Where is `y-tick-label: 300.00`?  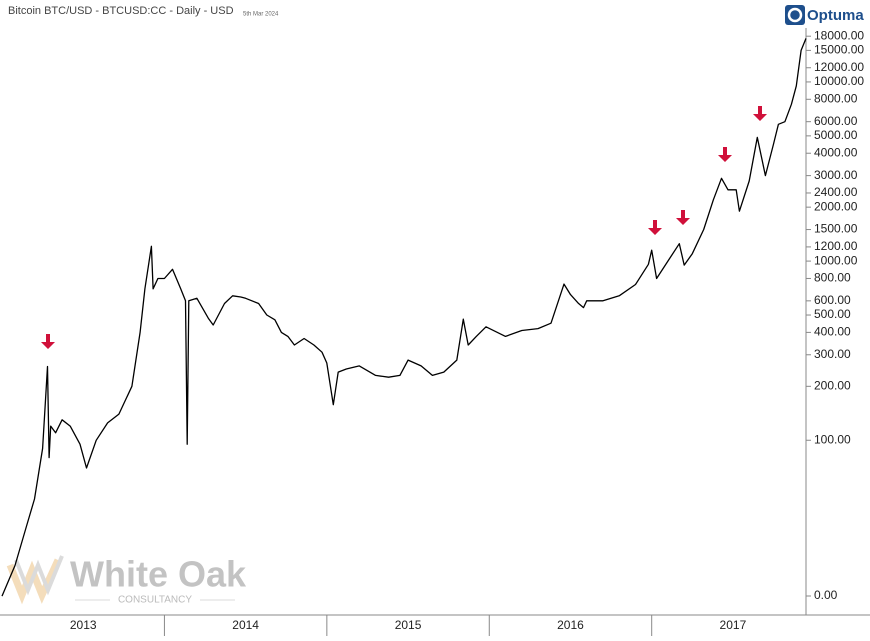
y-tick-label: 300.00 is located at coordinates (832, 354).